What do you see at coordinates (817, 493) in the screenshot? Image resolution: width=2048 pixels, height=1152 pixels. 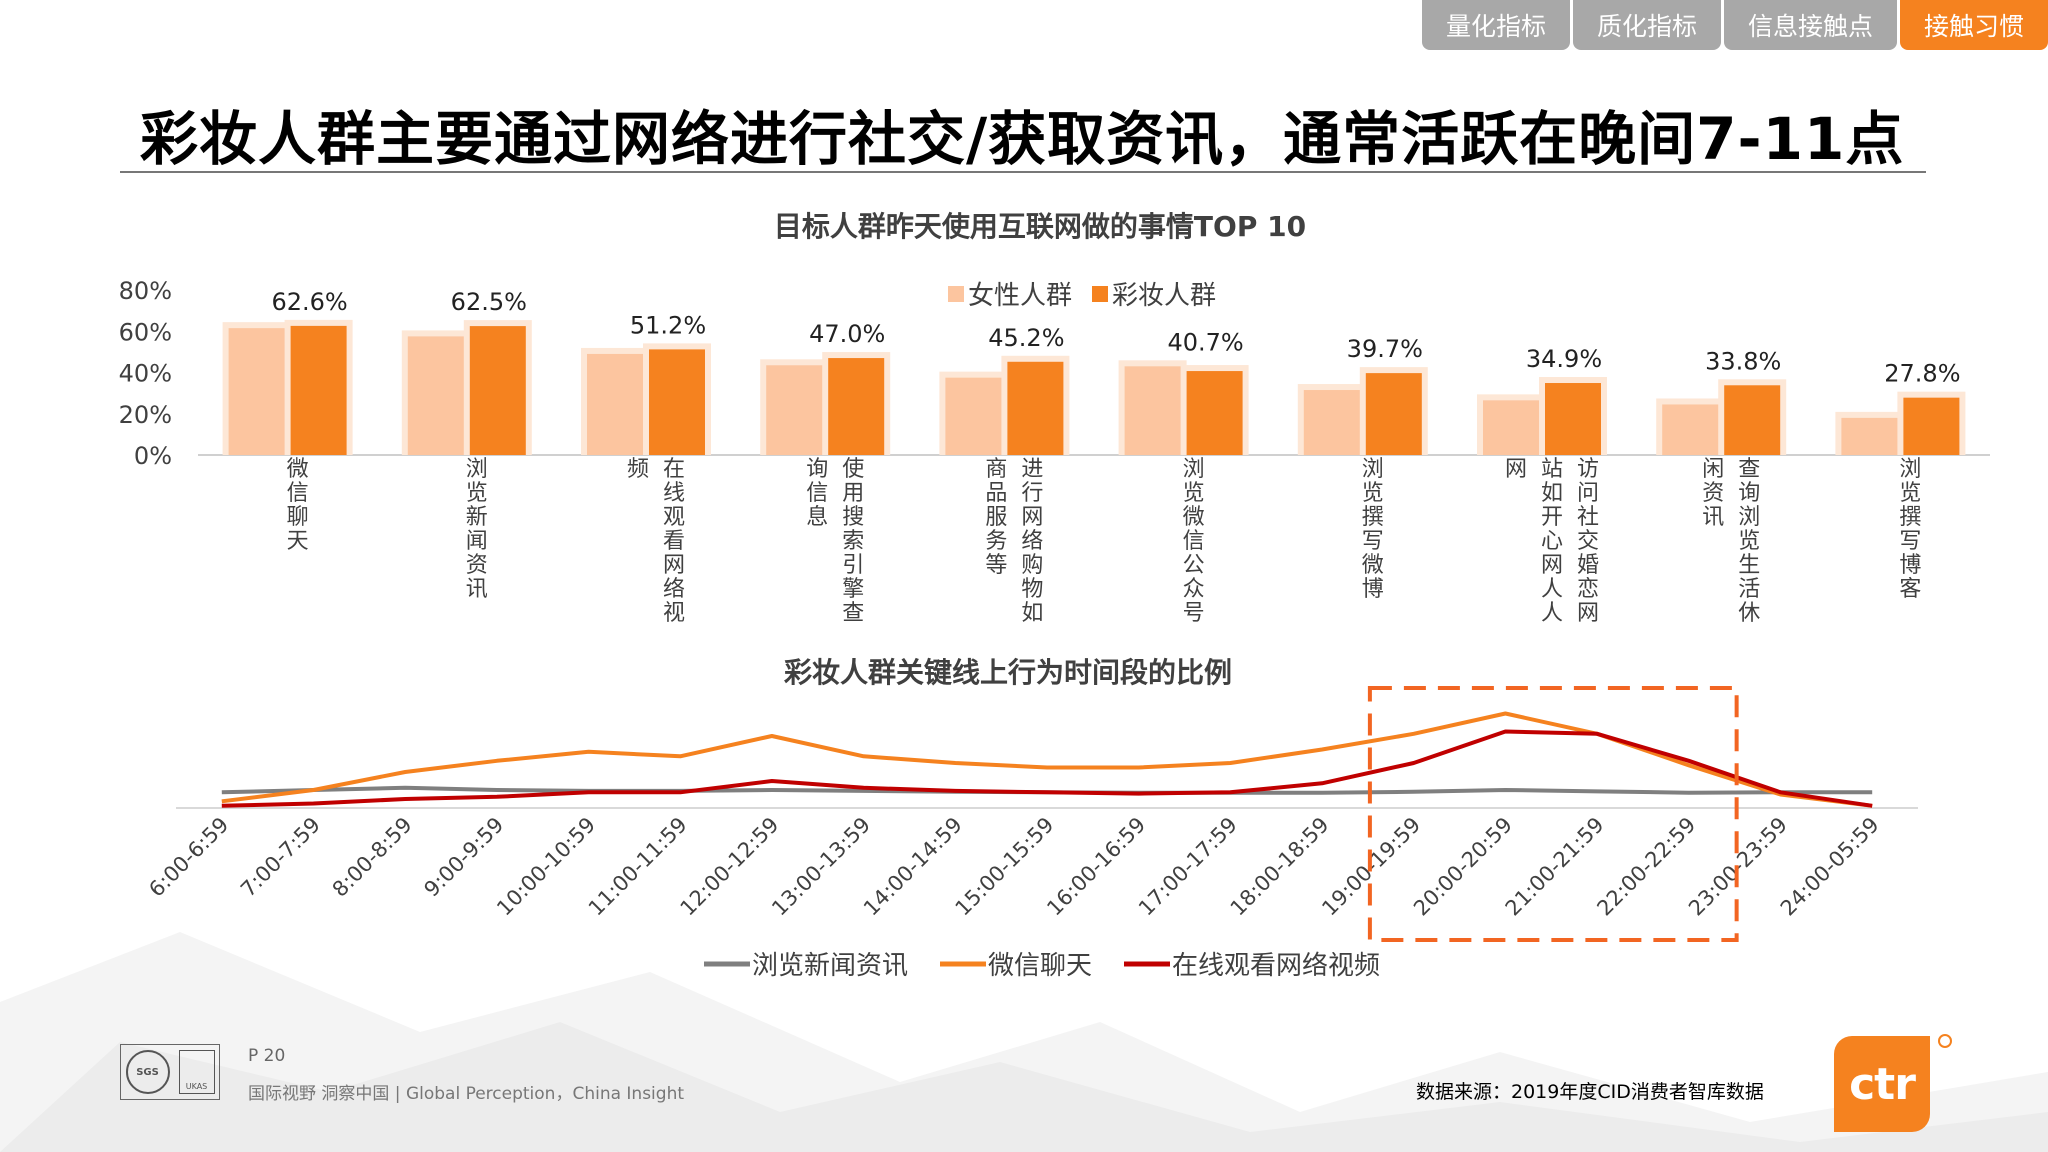 I see `bar-category-label: 询信息` at bounding box center [817, 493].